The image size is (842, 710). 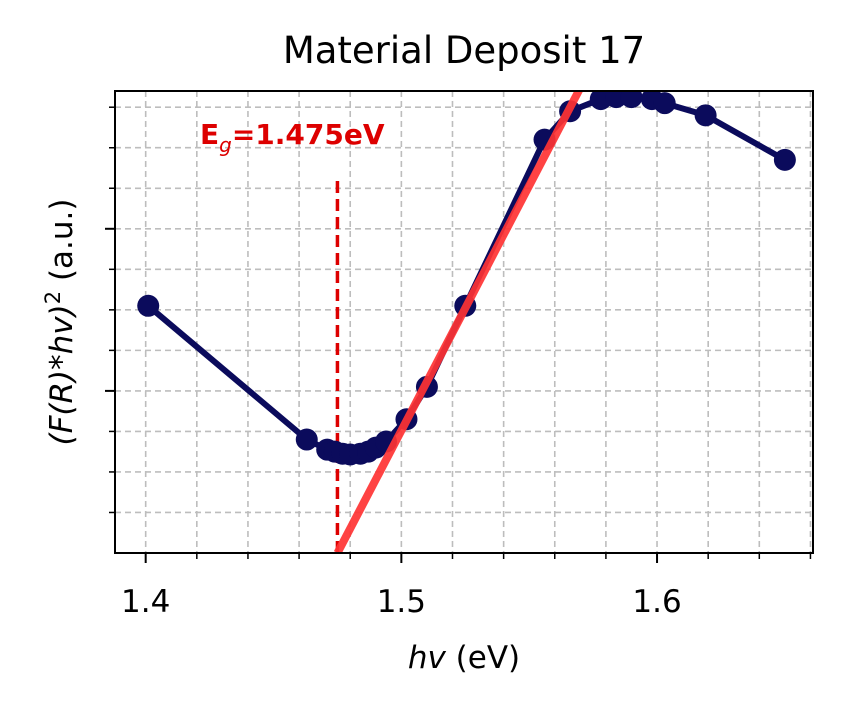 I want to click on y-axis-label: (F(R)*hv)2 (a.u.), so click(x=60, y=321).